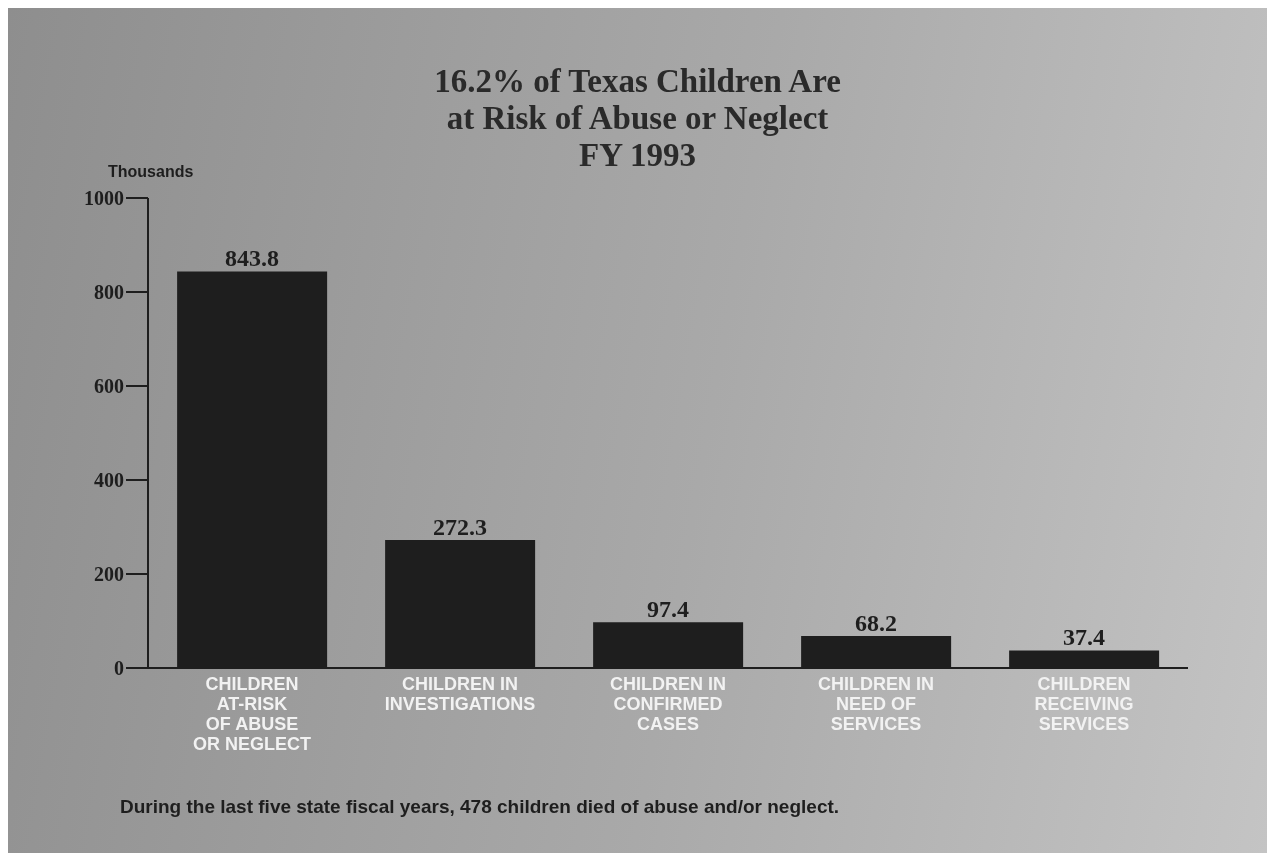  What do you see at coordinates (668, 609) in the screenshot?
I see `data-label: 97.4` at bounding box center [668, 609].